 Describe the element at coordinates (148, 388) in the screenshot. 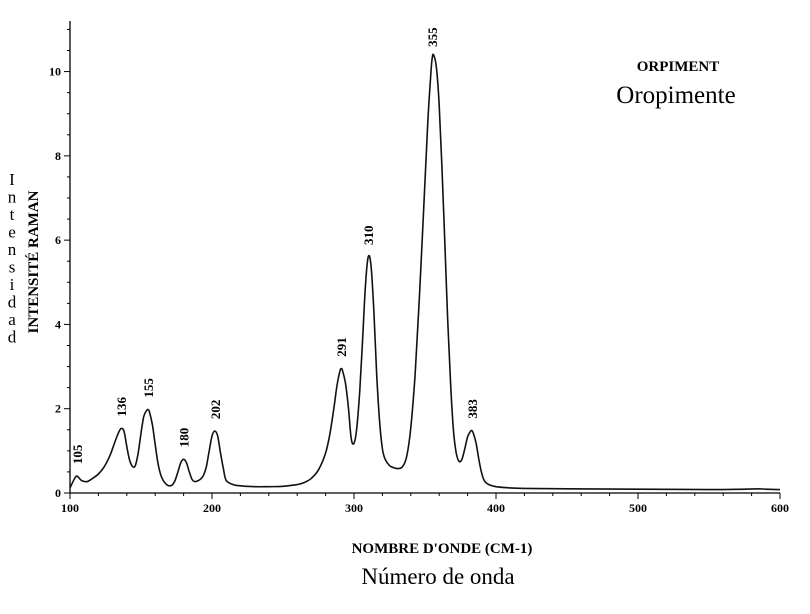

I see `peak-label: 155` at that location.